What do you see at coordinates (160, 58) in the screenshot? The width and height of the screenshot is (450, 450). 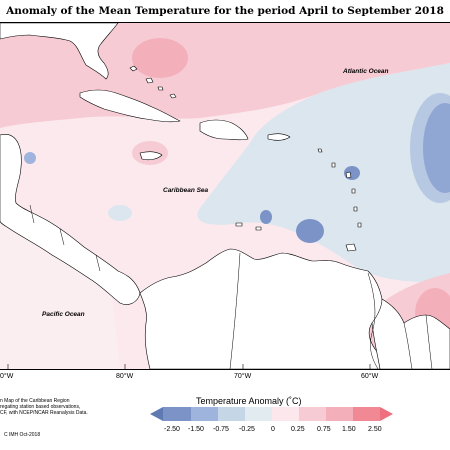 I see `anomaly-warm-bahamas` at bounding box center [160, 58].